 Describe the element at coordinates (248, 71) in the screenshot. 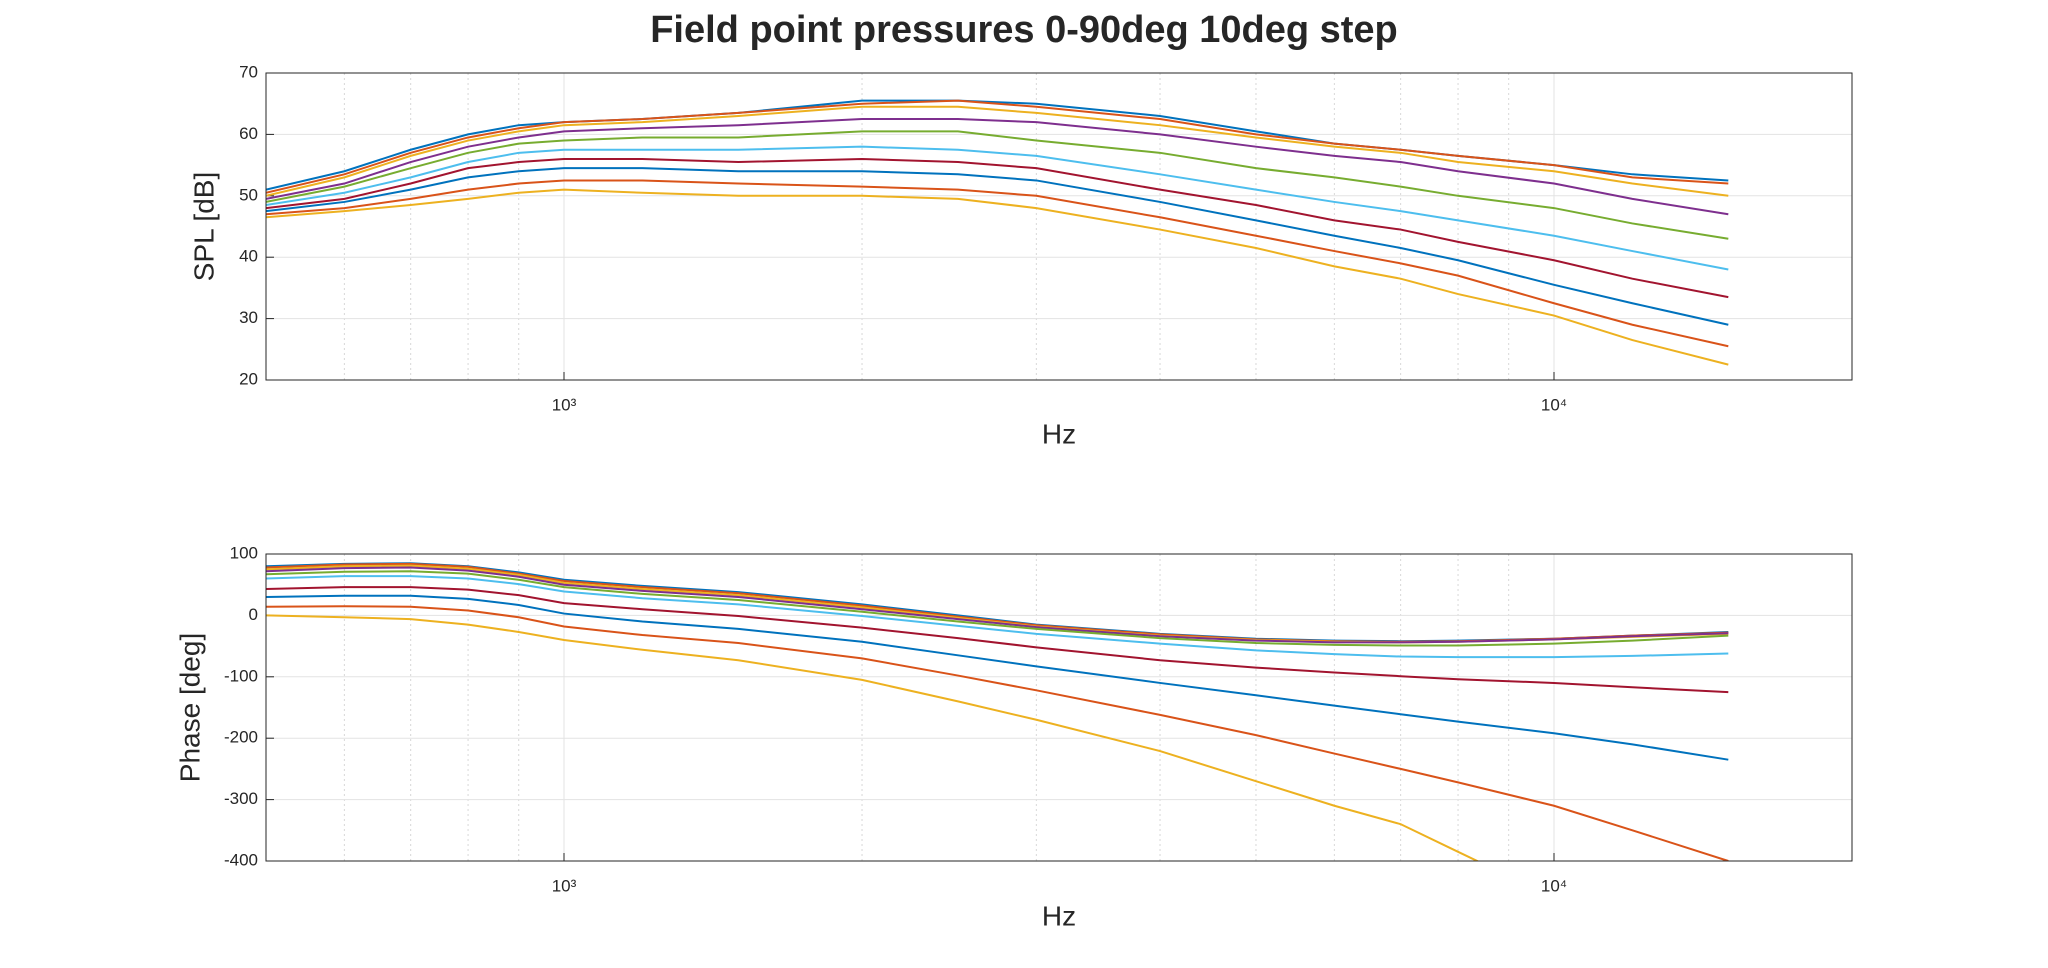

I see `y-tick-label: 70` at that location.